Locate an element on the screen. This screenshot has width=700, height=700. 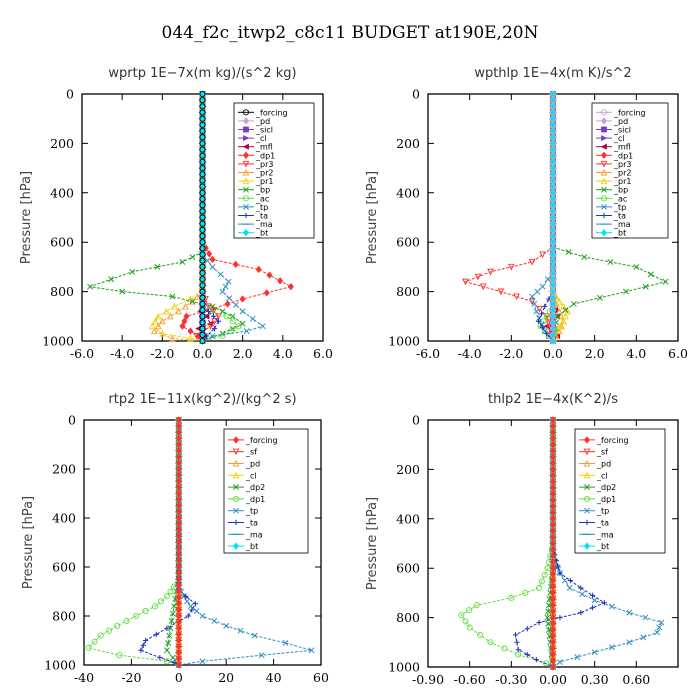
legend-label: _dp2 is located at coordinates (606, 487).